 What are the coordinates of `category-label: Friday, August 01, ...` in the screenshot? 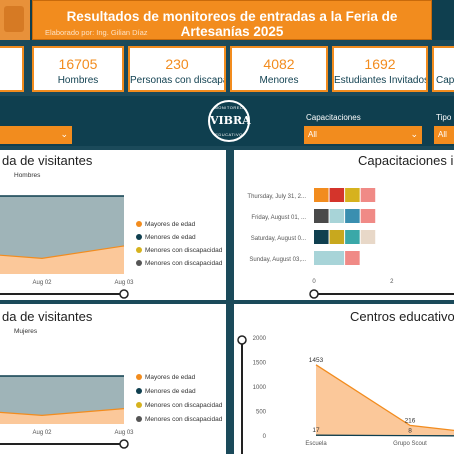 It's located at (278, 218).